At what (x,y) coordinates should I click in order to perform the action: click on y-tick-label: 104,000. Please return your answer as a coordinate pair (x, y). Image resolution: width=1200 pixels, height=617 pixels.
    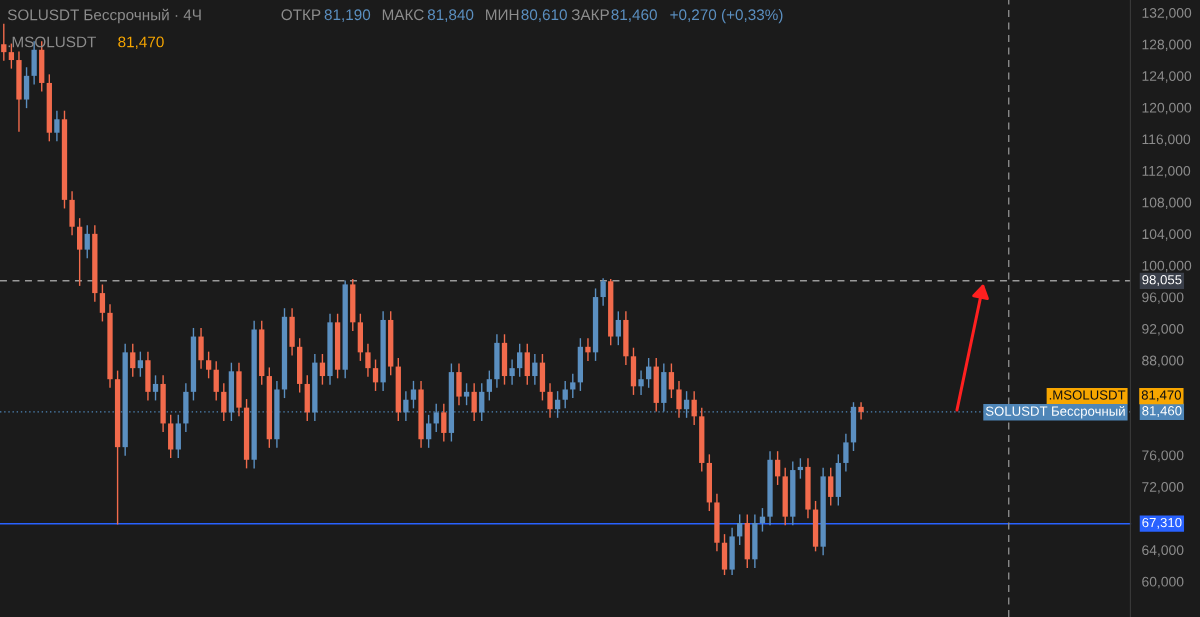
    Looking at the image, I should click on (1167, 235).